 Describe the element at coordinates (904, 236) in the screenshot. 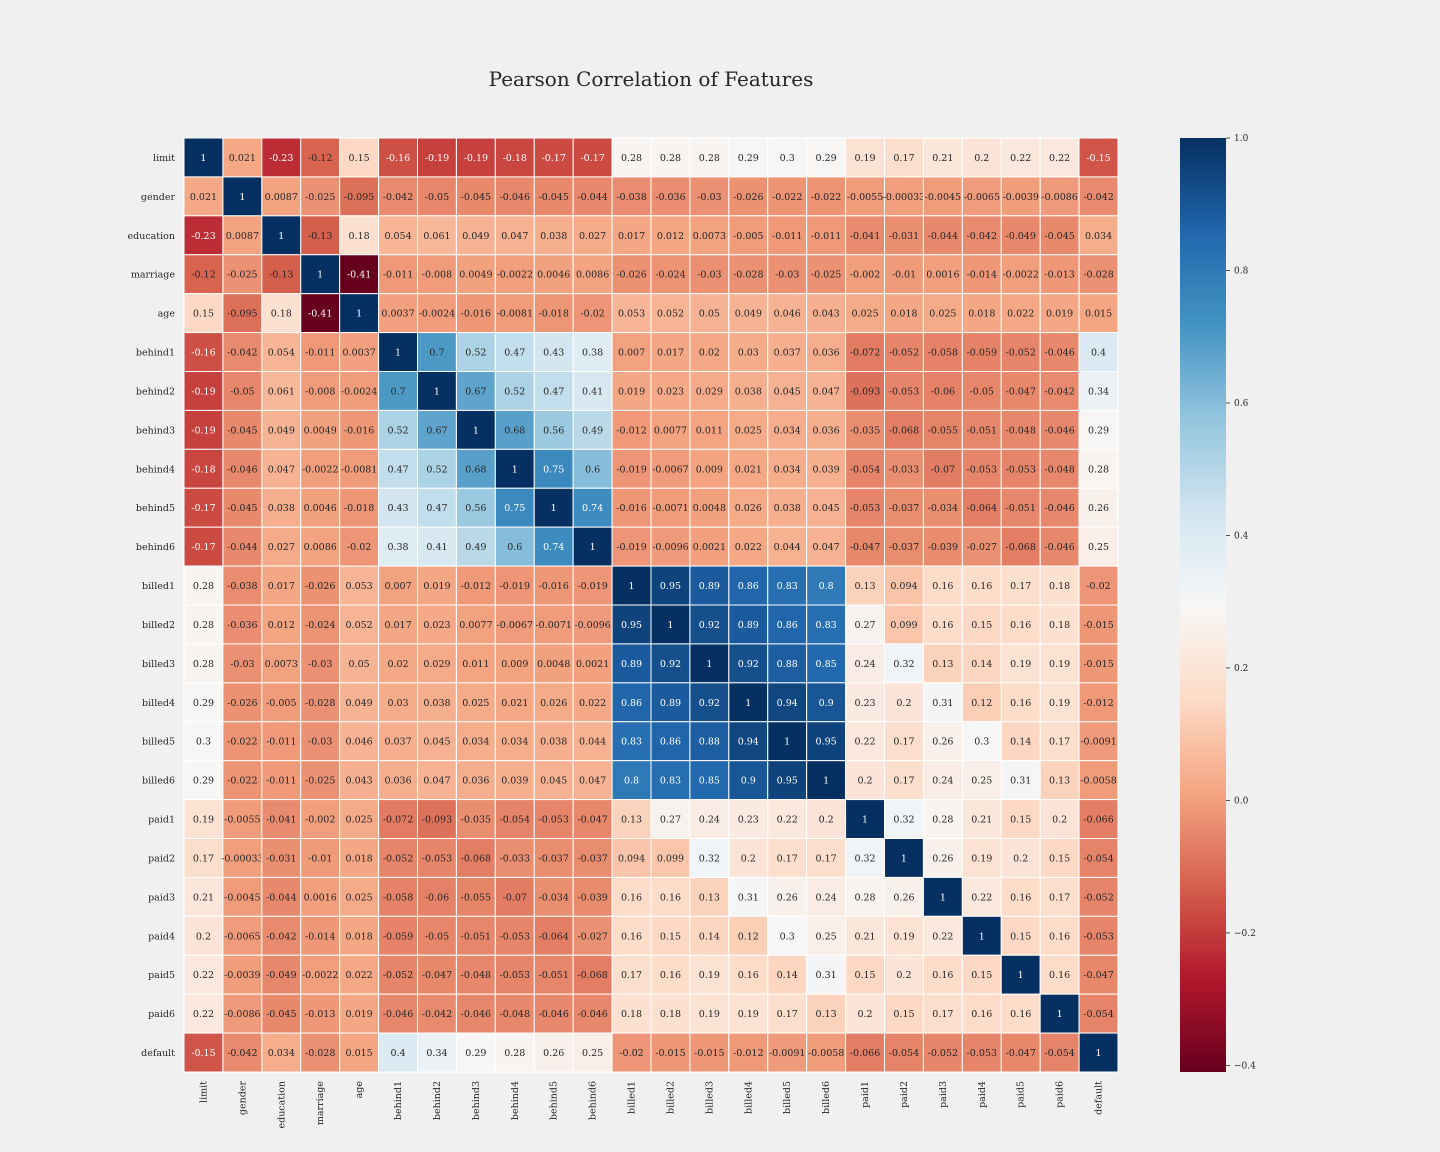

I see `cell-value-label: -0.031` at that location.